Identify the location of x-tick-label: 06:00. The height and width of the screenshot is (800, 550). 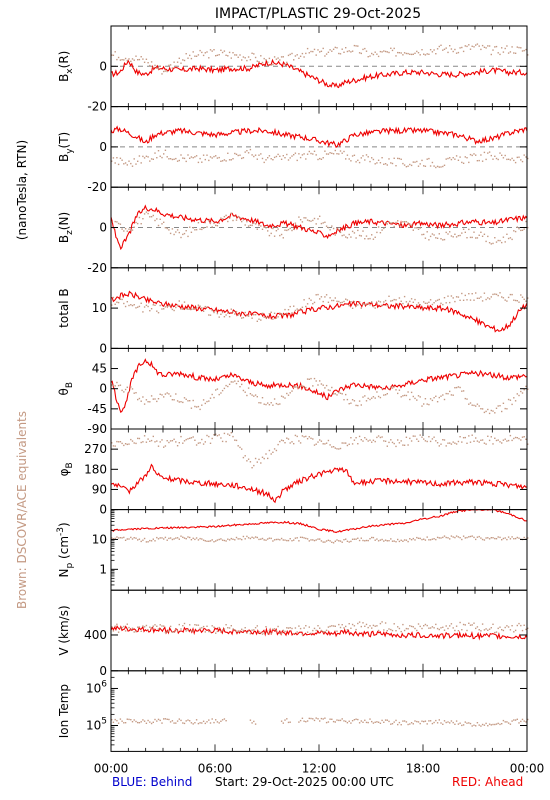
(215, 768).